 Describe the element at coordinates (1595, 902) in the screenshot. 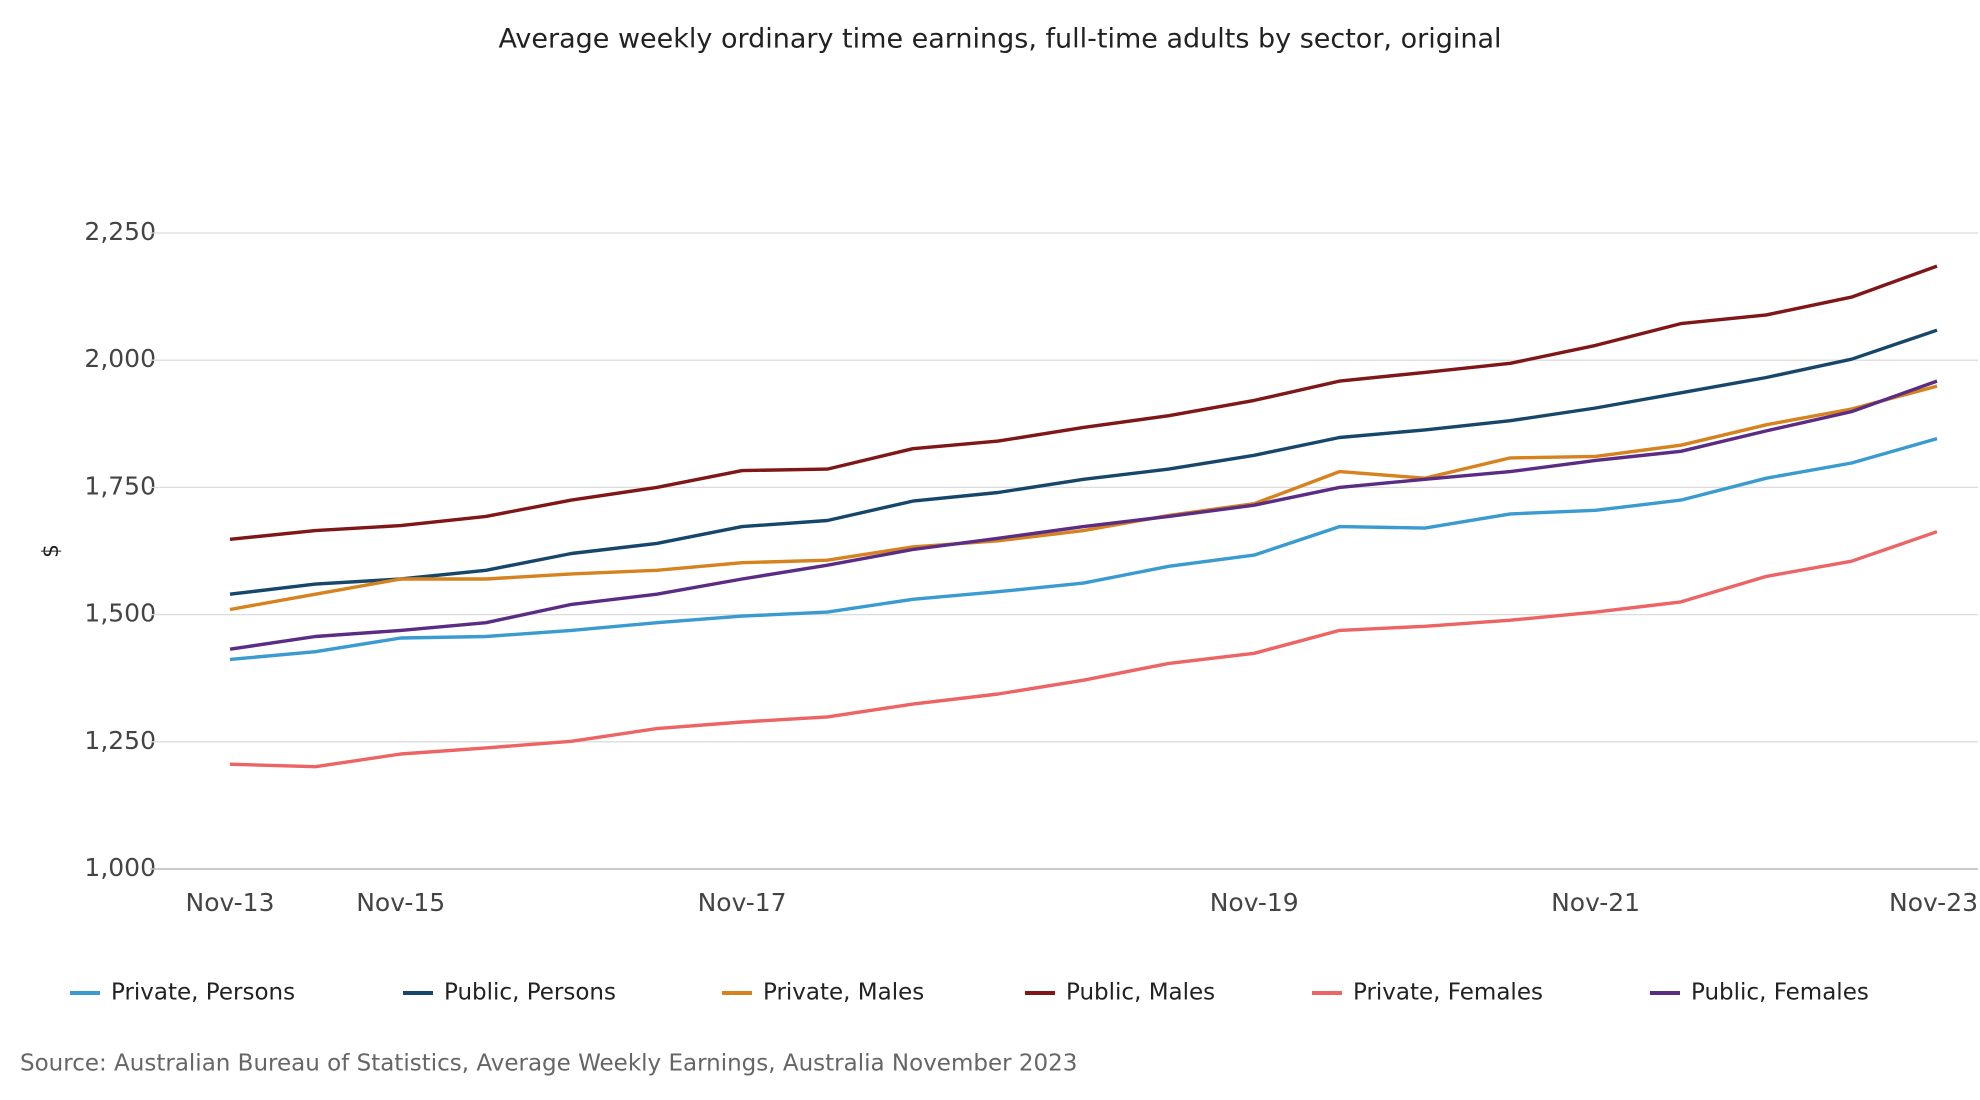

I see `x-tick-label: Nov-21` at that location.